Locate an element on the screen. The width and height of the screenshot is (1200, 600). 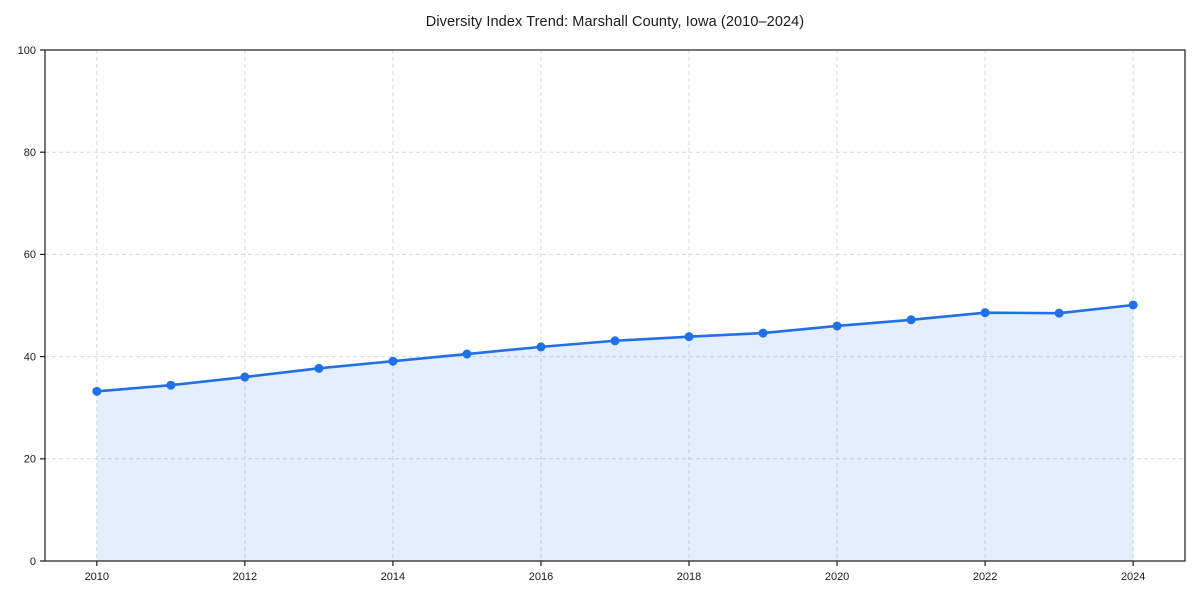
x-tick-label: 2014 is located at coordinates (393, 577).